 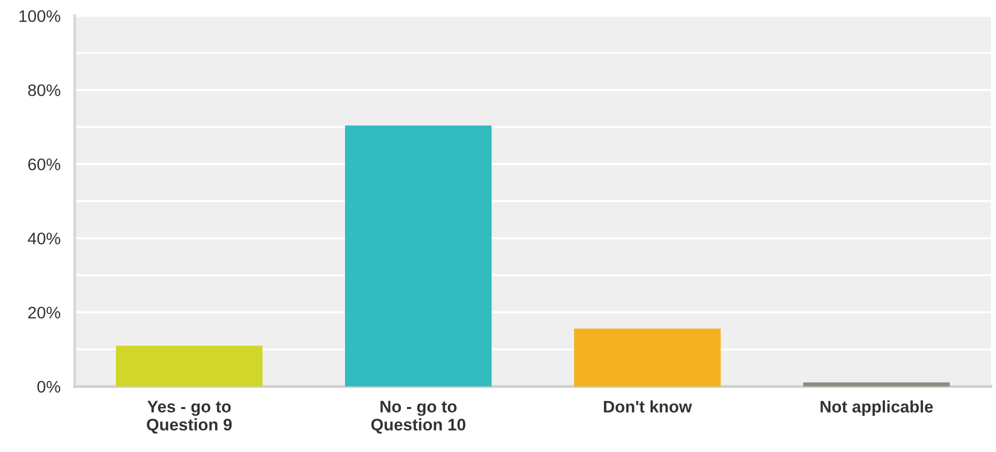 I want to click on y-tick-label: 100%, so click(x=39, y=16).